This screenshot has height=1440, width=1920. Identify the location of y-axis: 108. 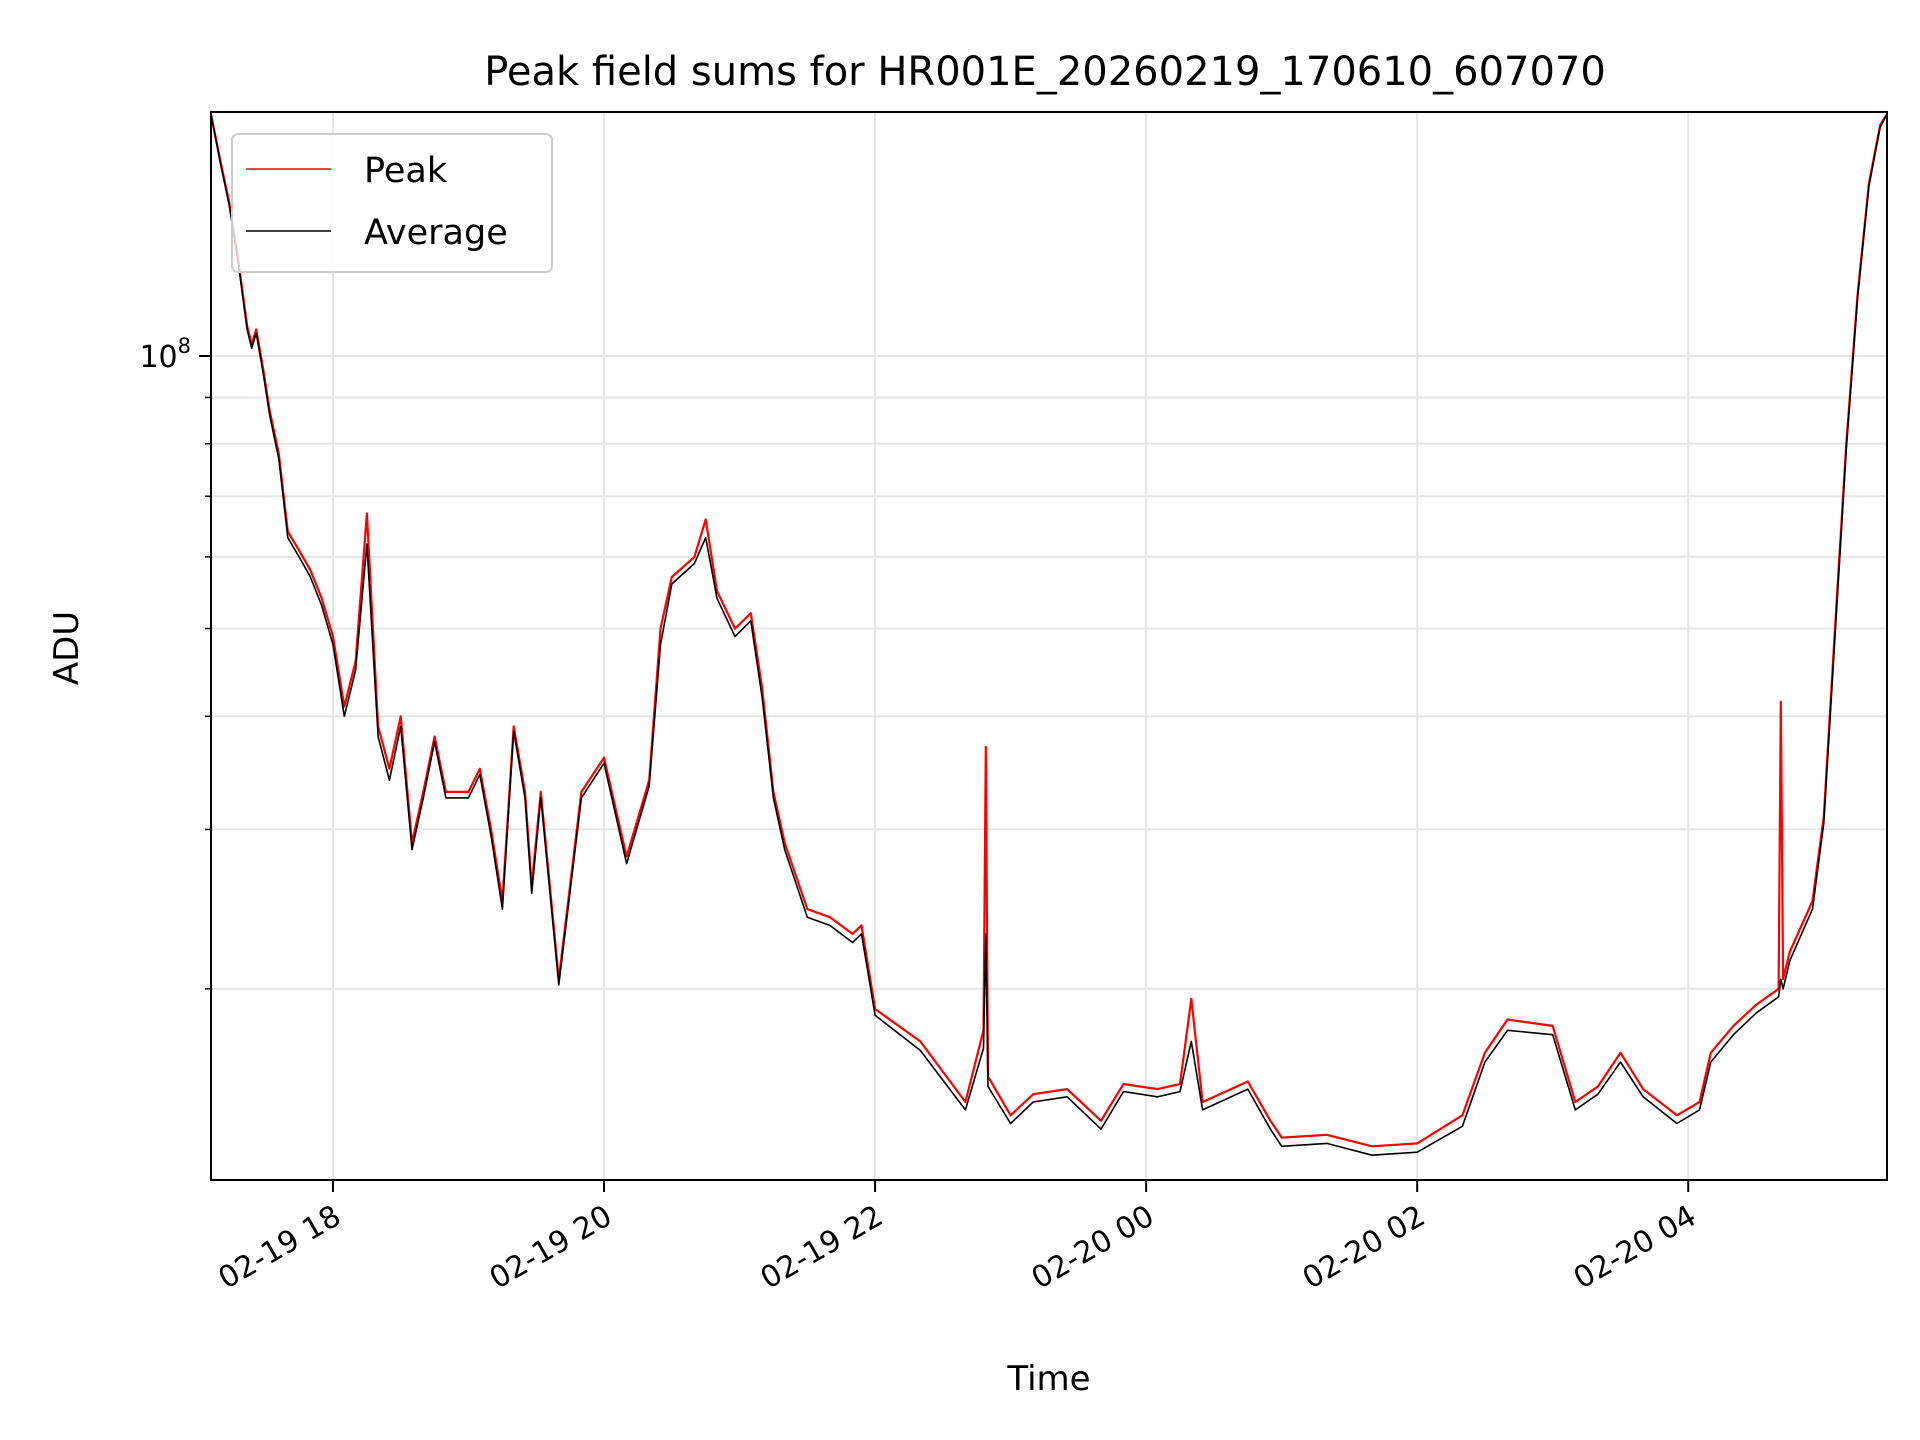
(175, 662).